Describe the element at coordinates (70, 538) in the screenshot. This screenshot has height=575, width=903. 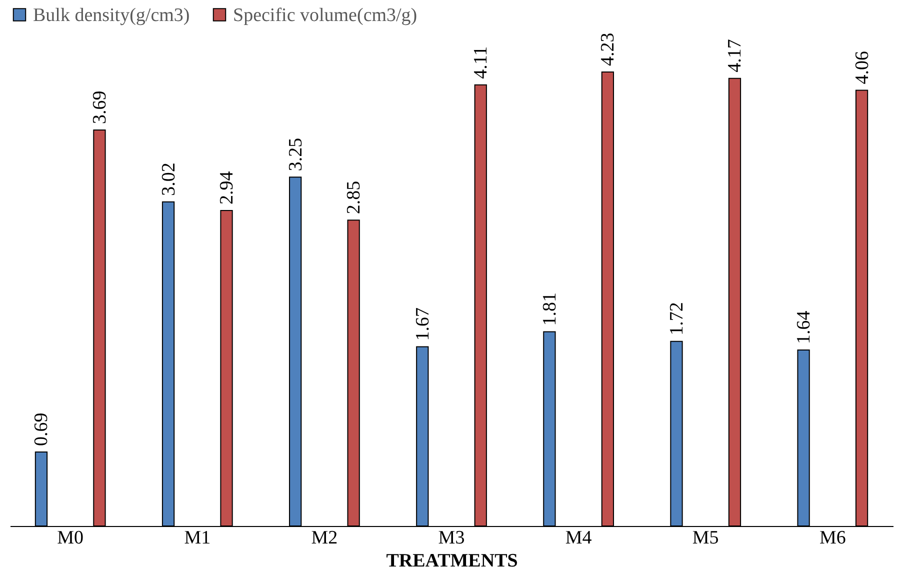
I see `x-tick-label: M0` at that location.